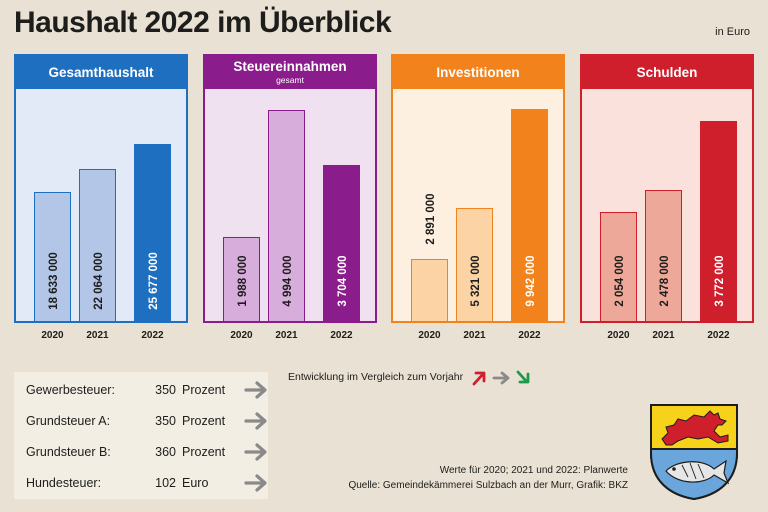 The image size is (768, 512). Describe the element at coordinates (290, 66) in the screenshot. I see `chart-title-text: Steuereinnahmen` at that location.